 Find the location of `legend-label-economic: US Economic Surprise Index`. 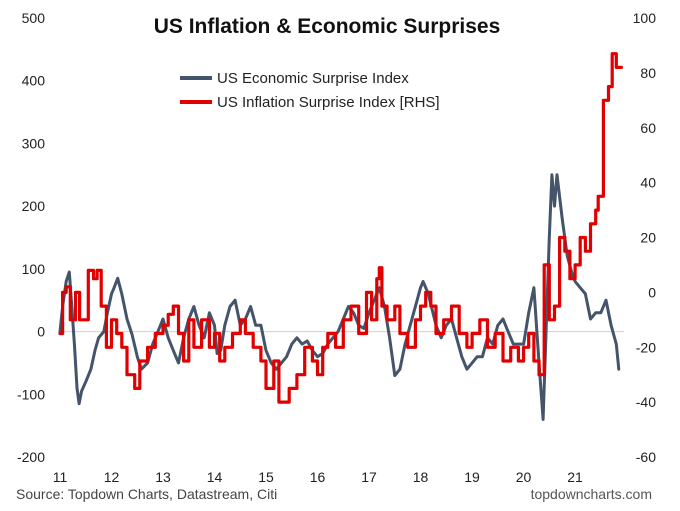

legend-label-economic: US Economic Surprise Index is located at coordinates (313, 78).